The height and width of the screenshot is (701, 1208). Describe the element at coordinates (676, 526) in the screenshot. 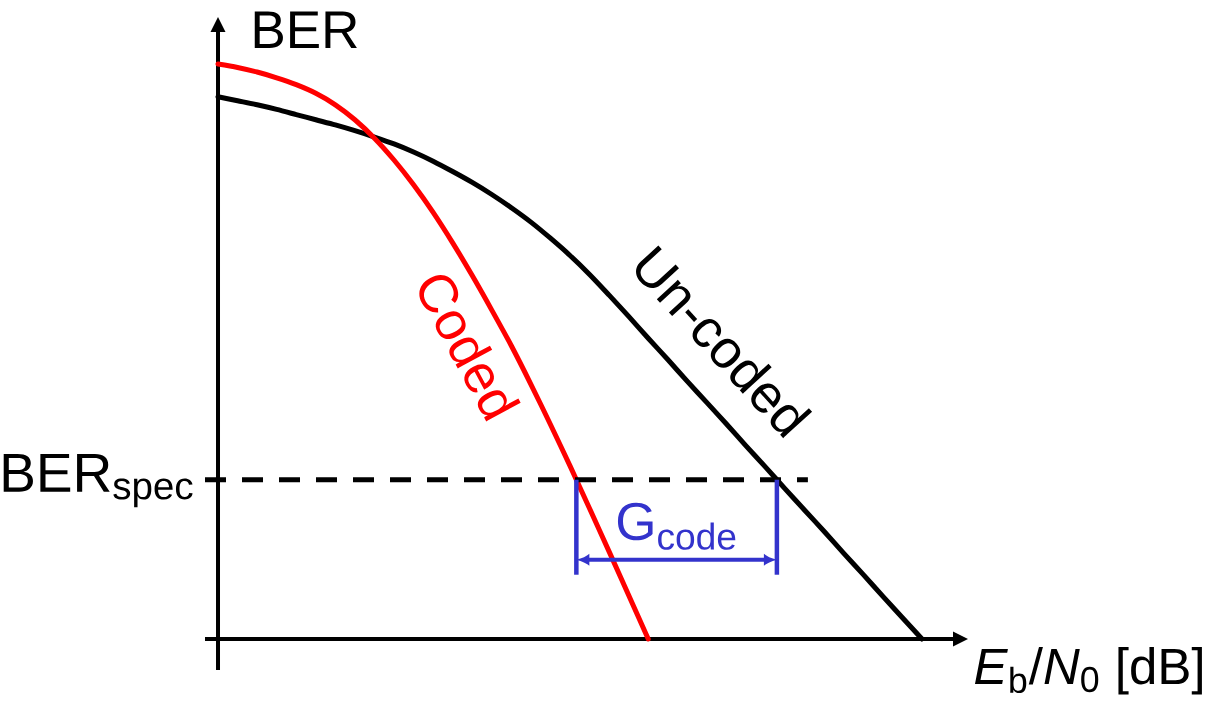

I see `annotation: G$_{code}$` at that location.